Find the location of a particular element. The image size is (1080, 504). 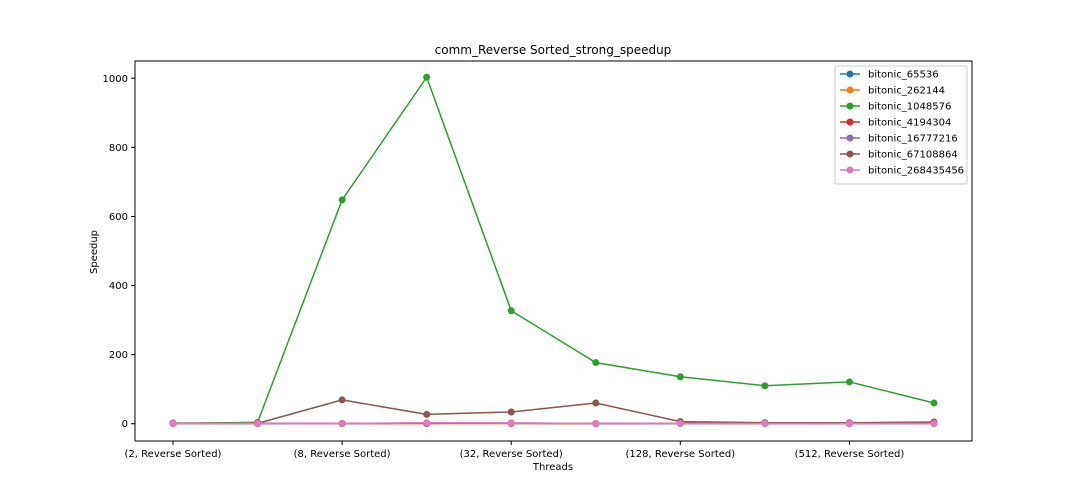

y-tick-label: 200 is located at coordinates (118, 355).